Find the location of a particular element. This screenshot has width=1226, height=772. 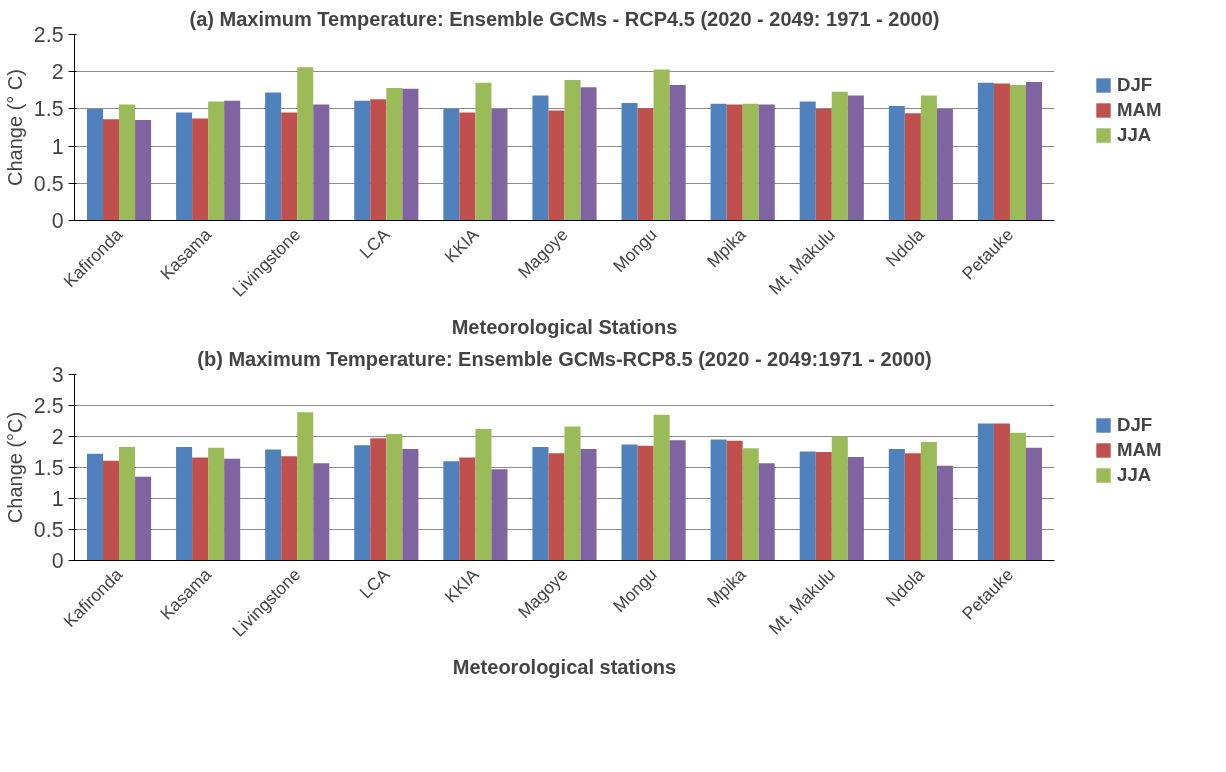

x-axis-title: Meteorological Stations is located at coordinates (564, 326).